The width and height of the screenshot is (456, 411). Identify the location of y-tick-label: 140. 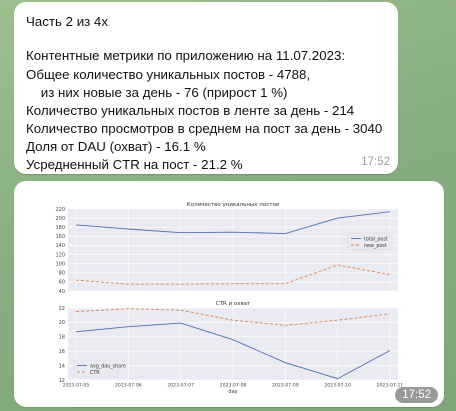
(60, 246).